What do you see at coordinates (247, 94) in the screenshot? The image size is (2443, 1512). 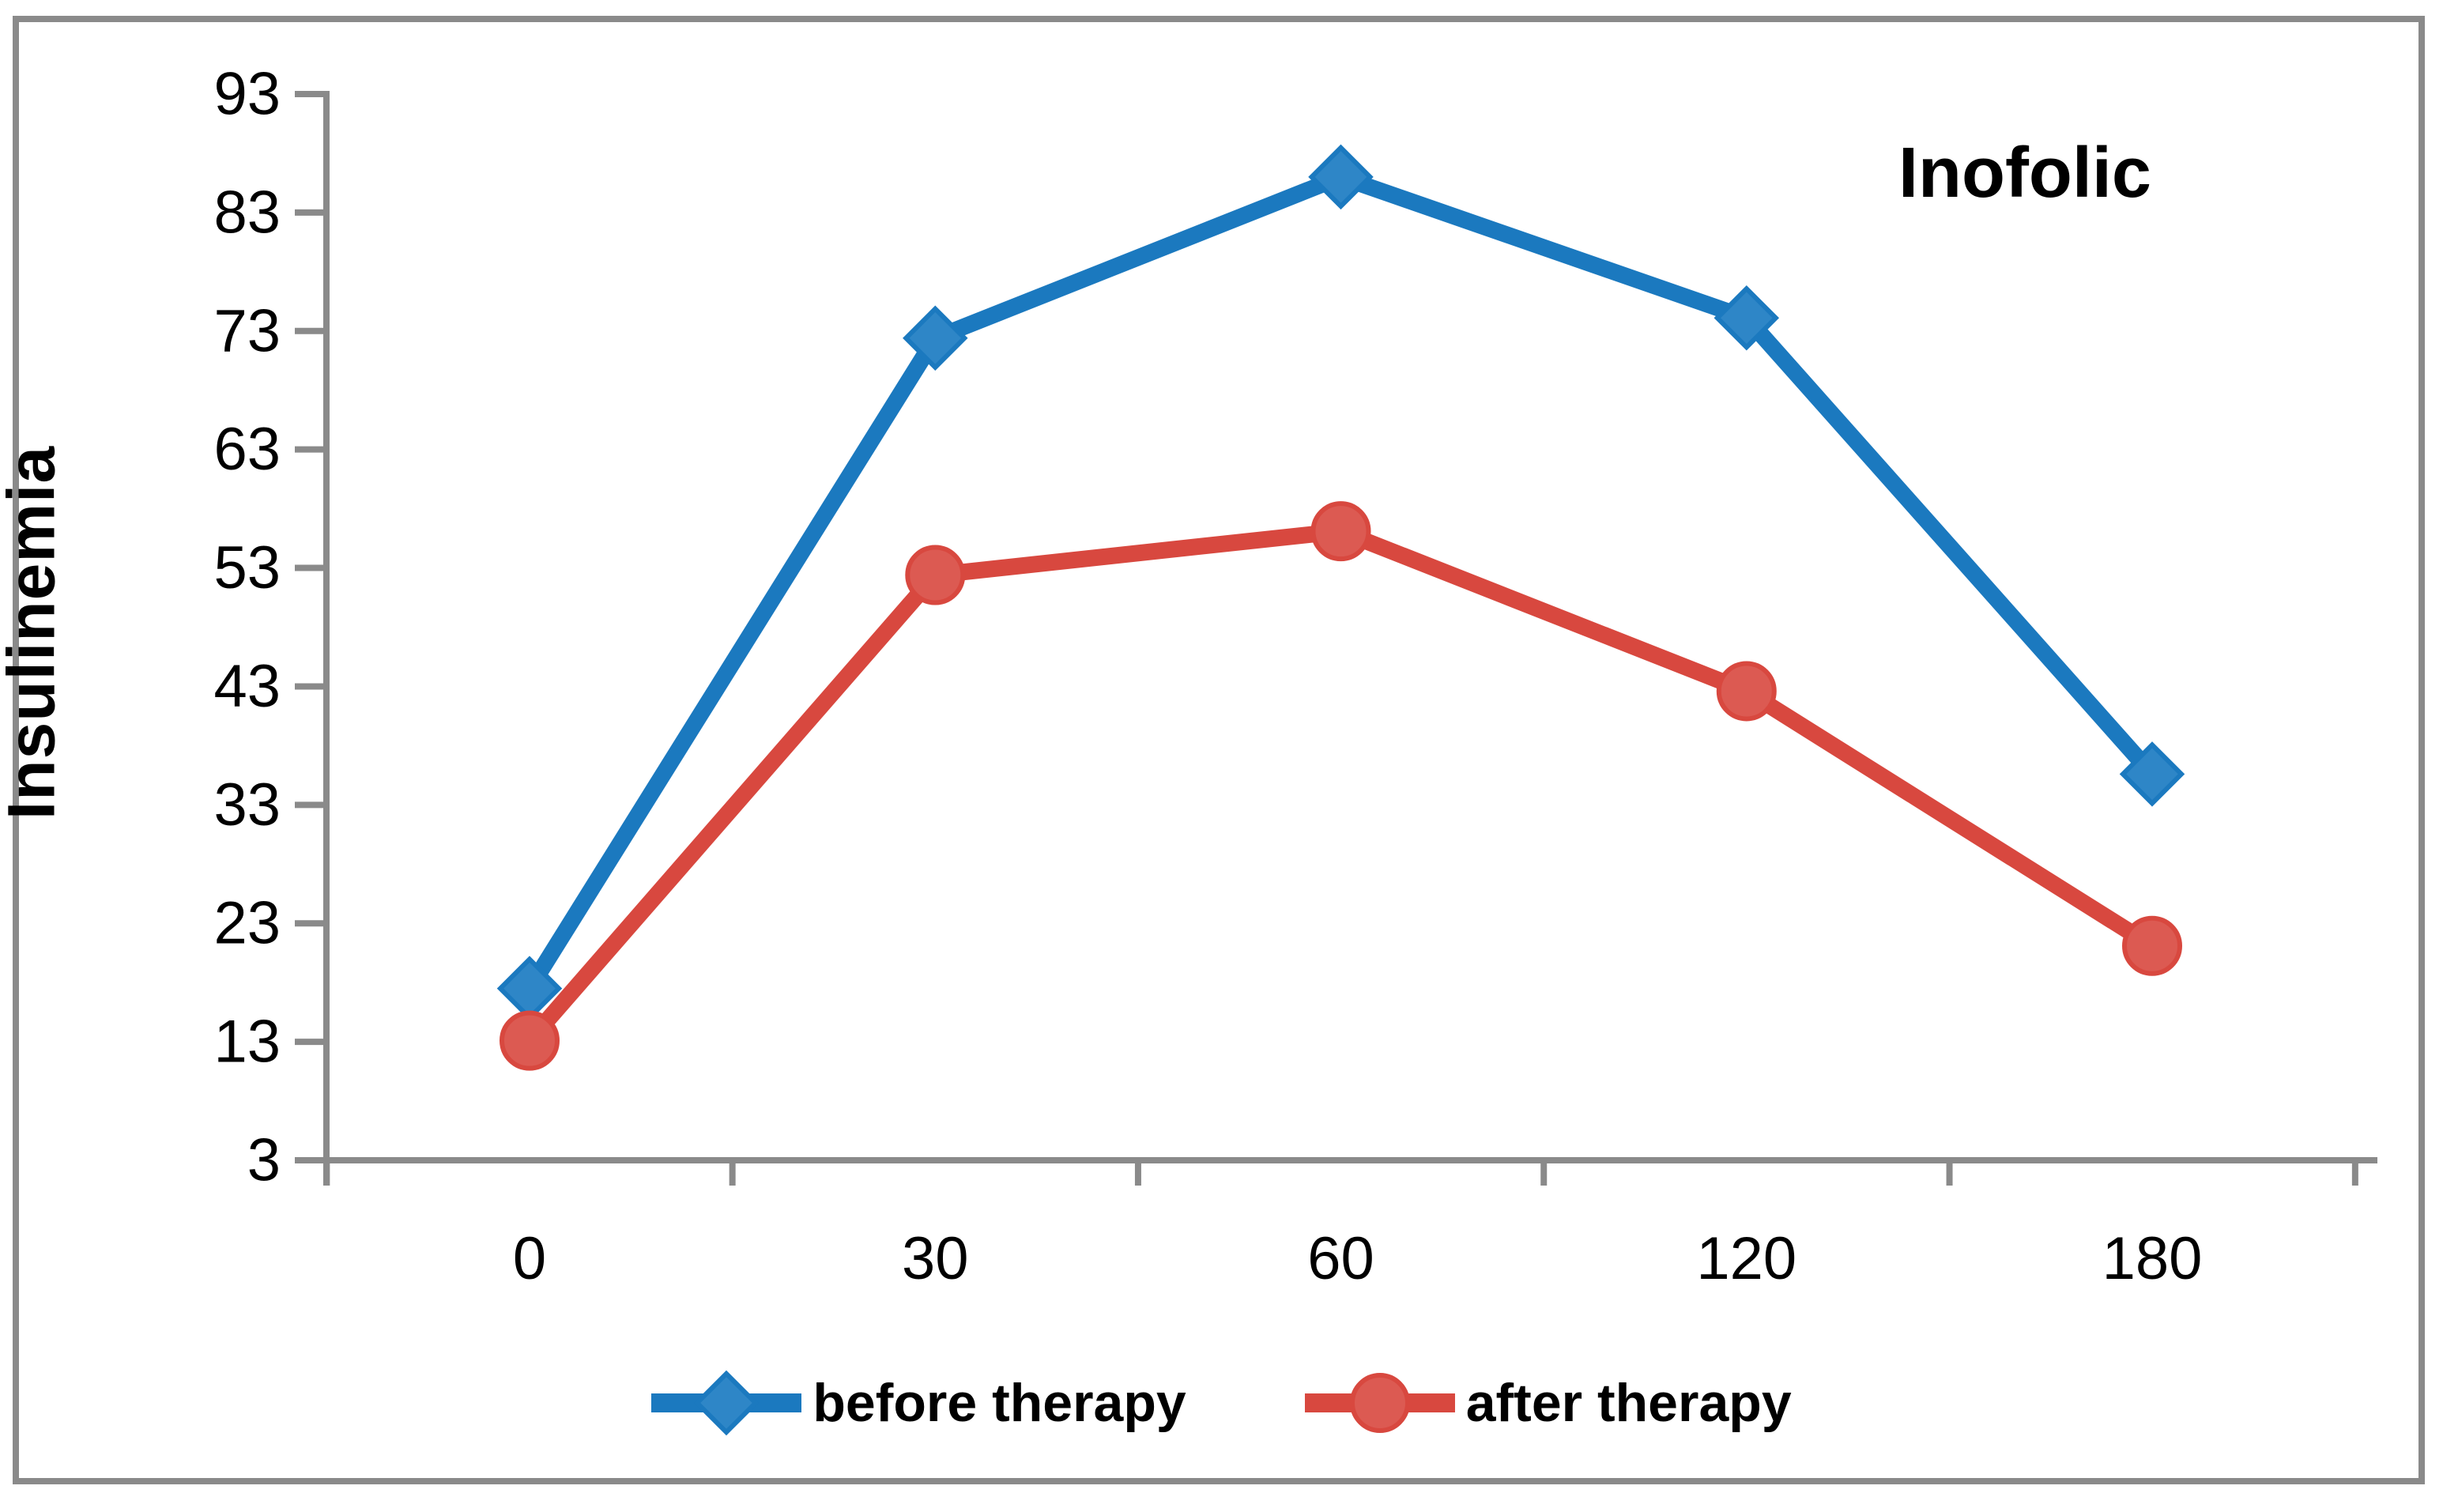 I see `y-tick-label: 93` at bounding box center [247, 94].